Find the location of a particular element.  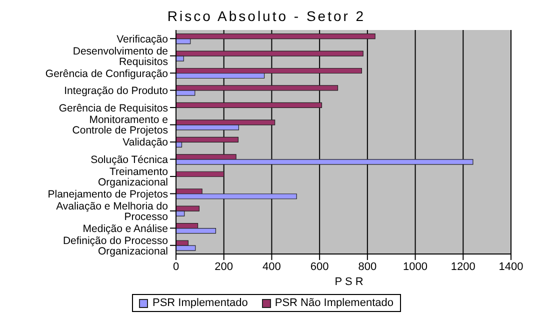

y-tick-label: Treinamento Organizacional is located at coordinates (133, 177).